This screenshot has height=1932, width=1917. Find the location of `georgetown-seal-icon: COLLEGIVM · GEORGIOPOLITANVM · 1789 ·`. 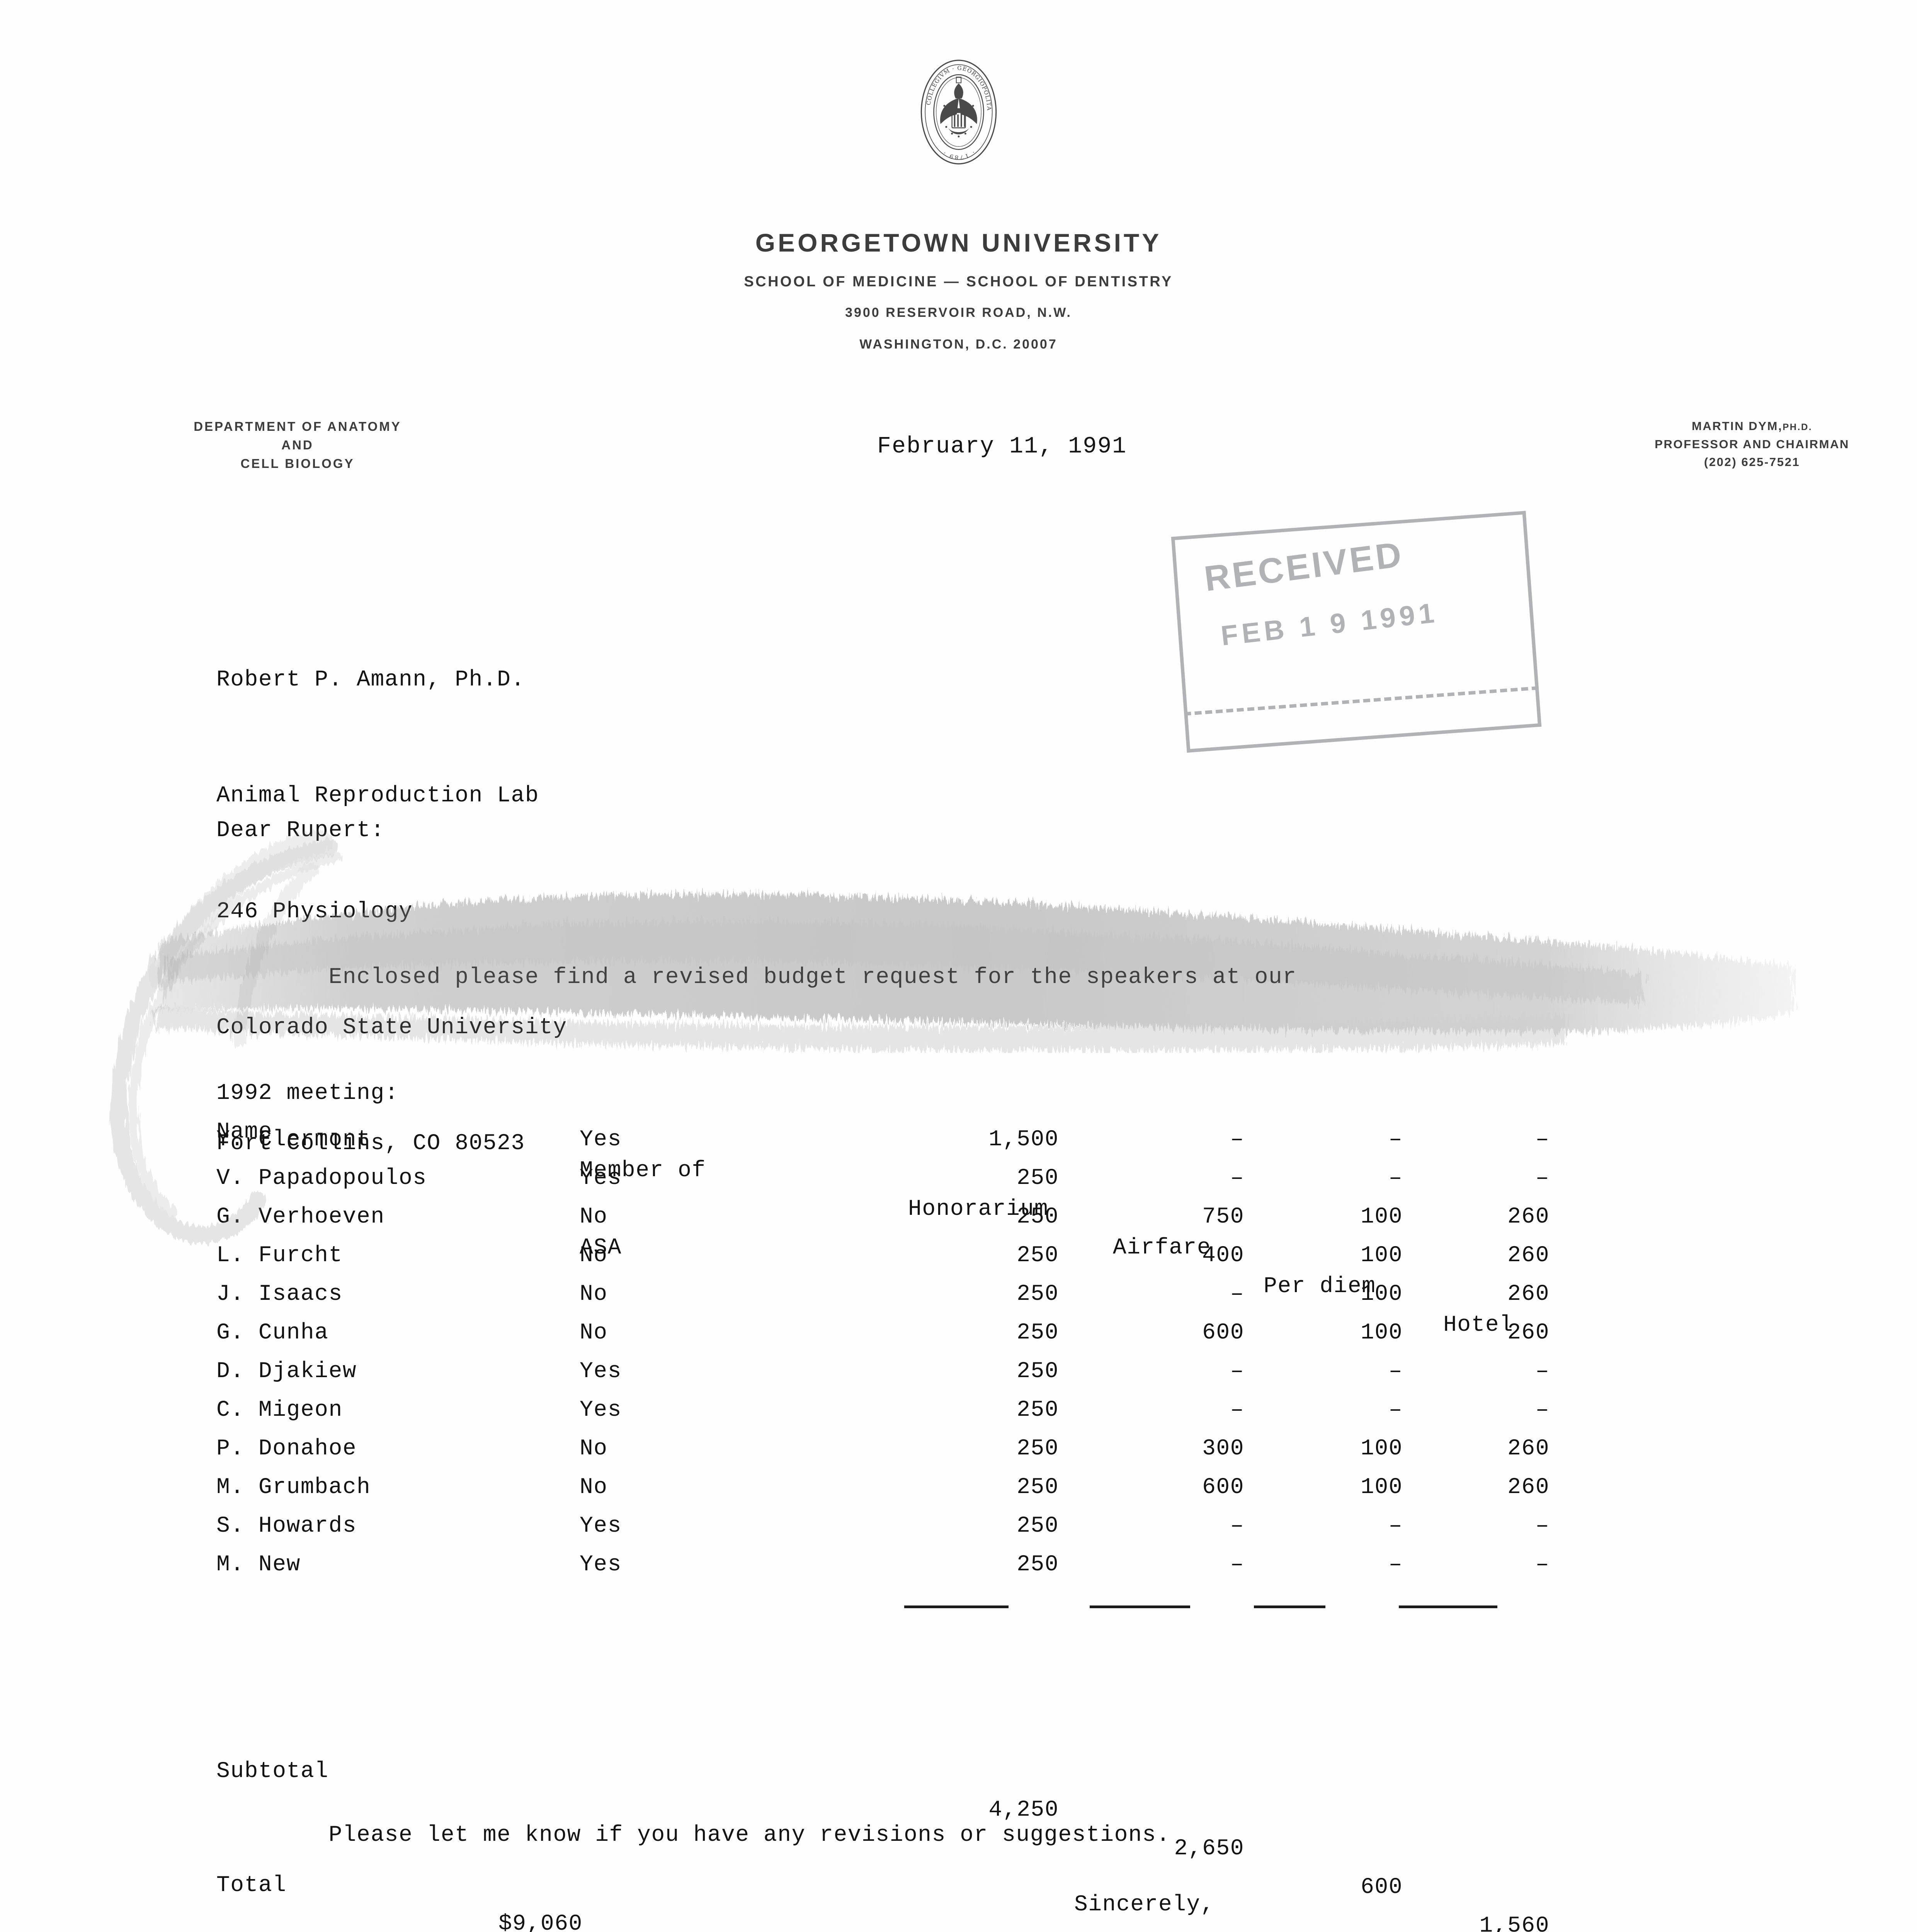

georgetown-seal-icon: COLLEGIVM · GEORGIOPOLITANVM · 1789 · is located at coordinates (953, 109).